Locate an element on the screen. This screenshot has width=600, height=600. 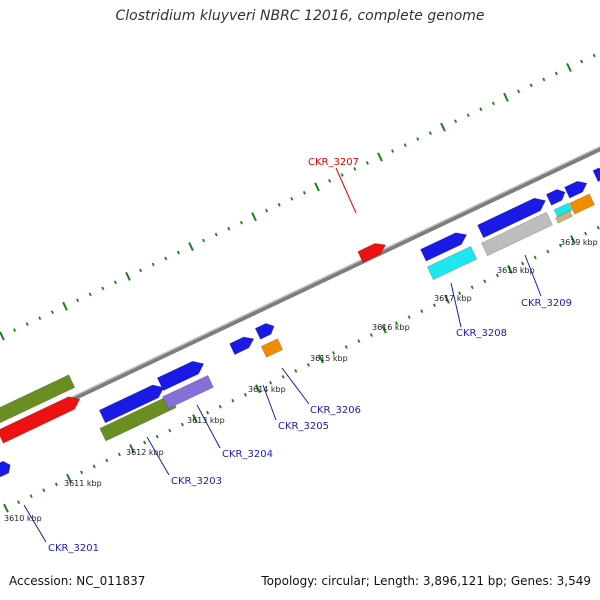
gene-orange-r2 is located at coordinates (582, 204).